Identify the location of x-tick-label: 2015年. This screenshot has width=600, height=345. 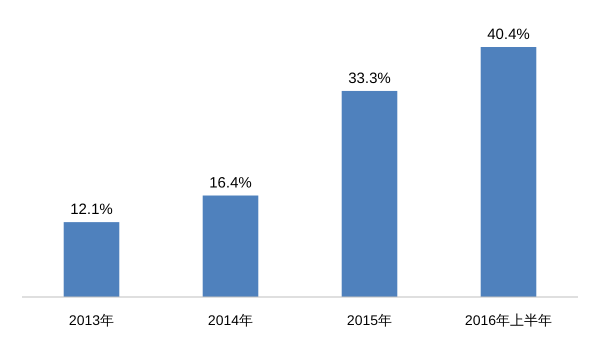
(369, 320).